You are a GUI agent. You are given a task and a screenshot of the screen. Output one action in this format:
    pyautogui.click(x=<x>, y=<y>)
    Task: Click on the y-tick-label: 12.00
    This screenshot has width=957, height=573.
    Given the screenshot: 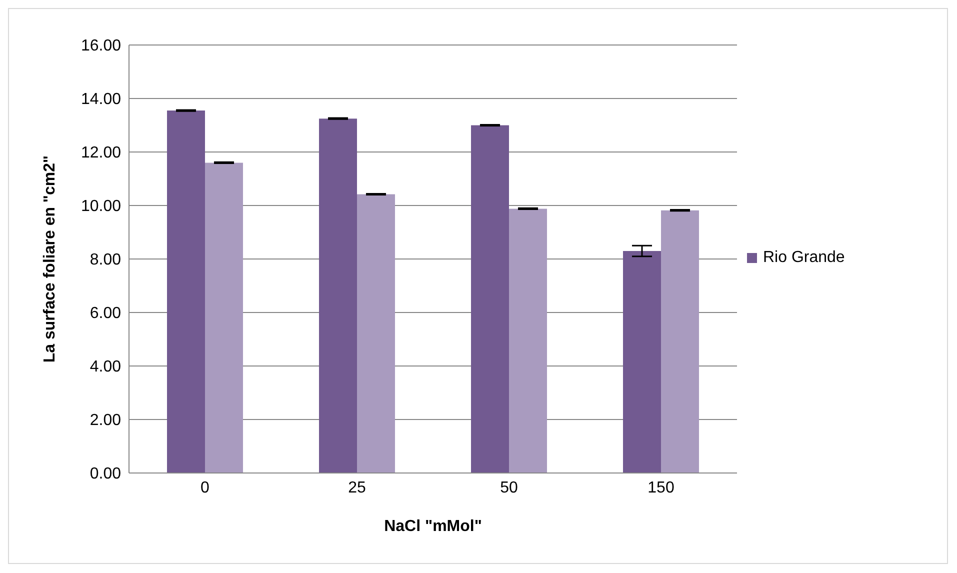 What is the action you would take?
    pyautogui.click(x=101, y=153)
    